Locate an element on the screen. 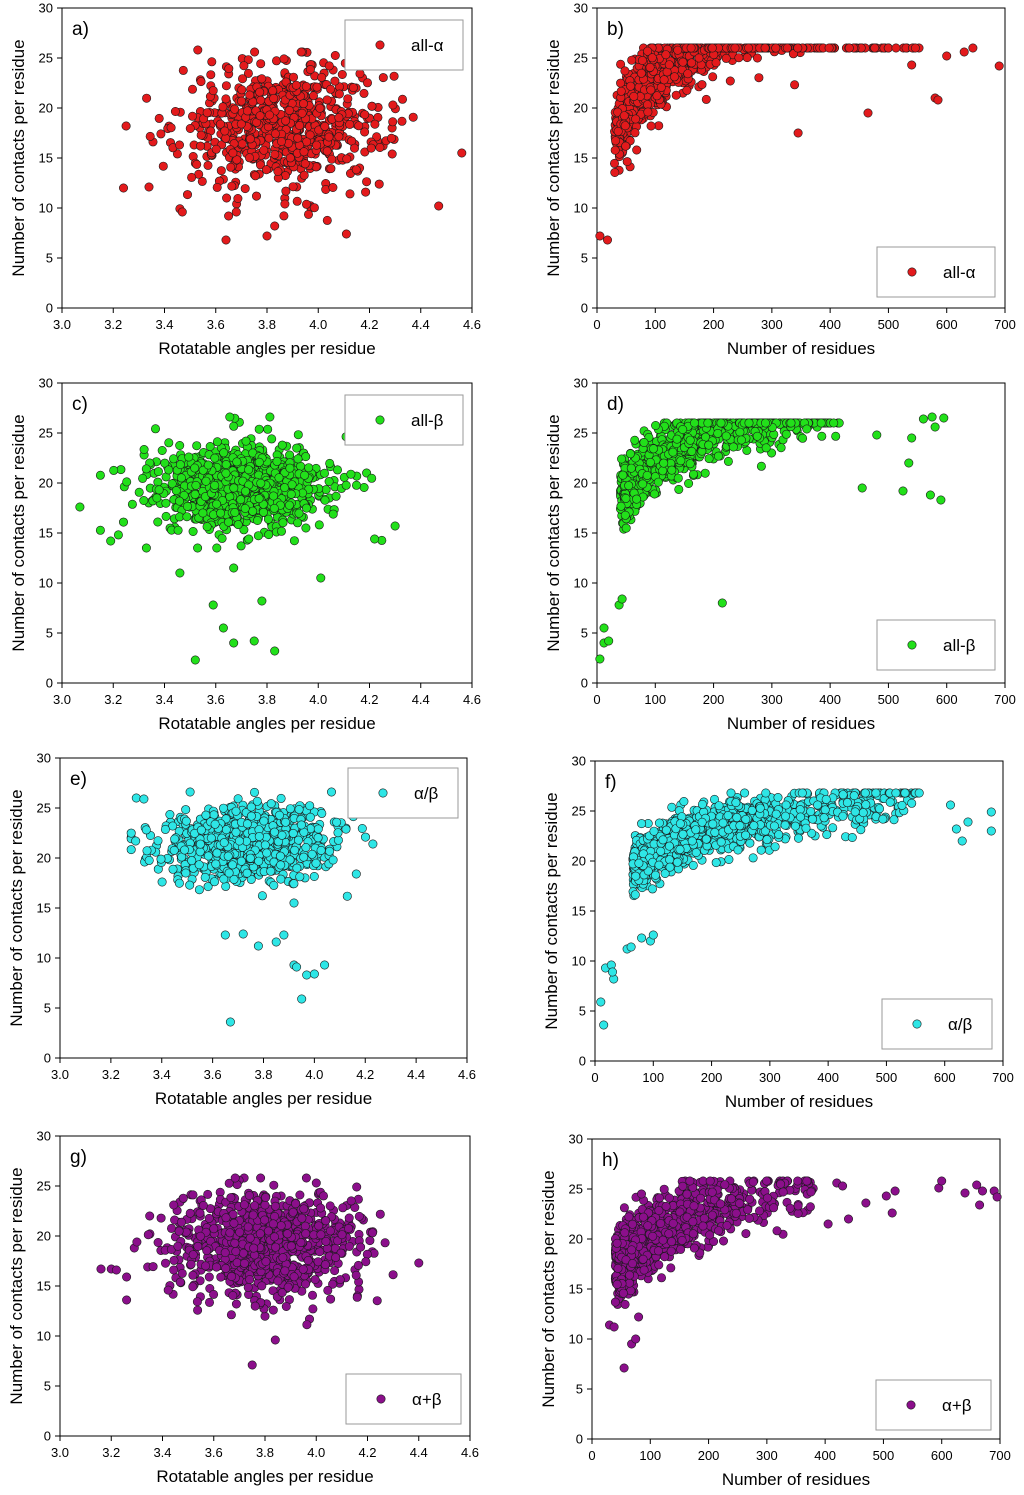 This screenshot has height=1495, width=1024. x-tick-label: 700 is located at coordinates (1003, 1077).